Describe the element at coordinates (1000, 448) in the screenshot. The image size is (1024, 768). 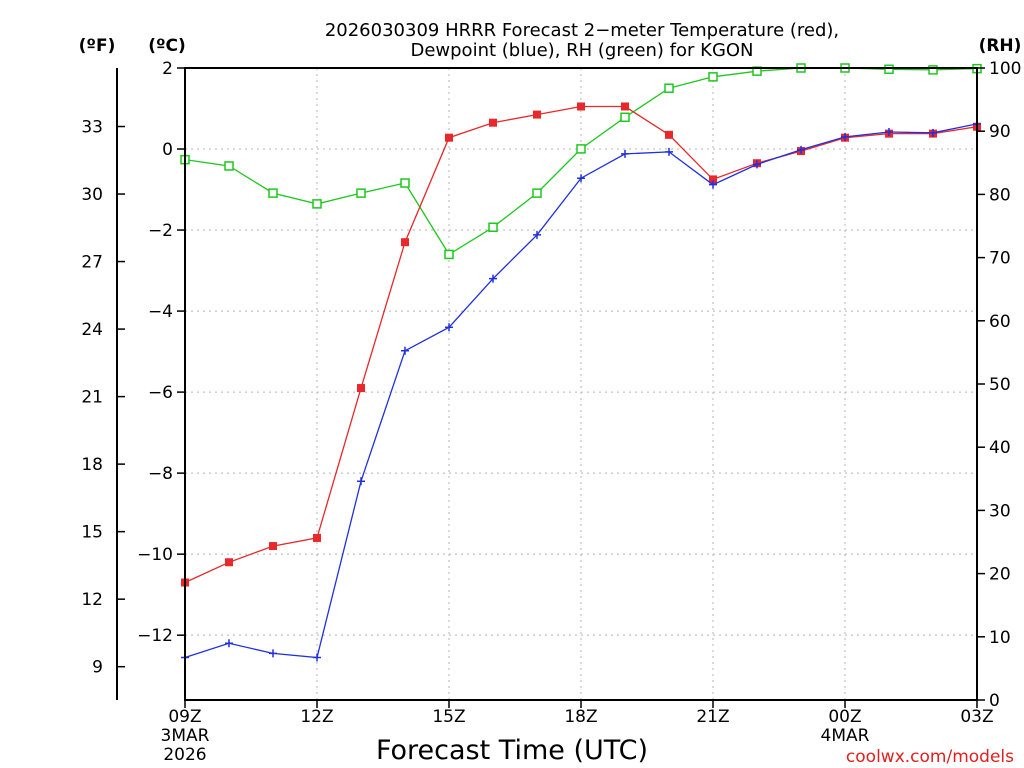
I see `rh-tick-label: 40` at that location.